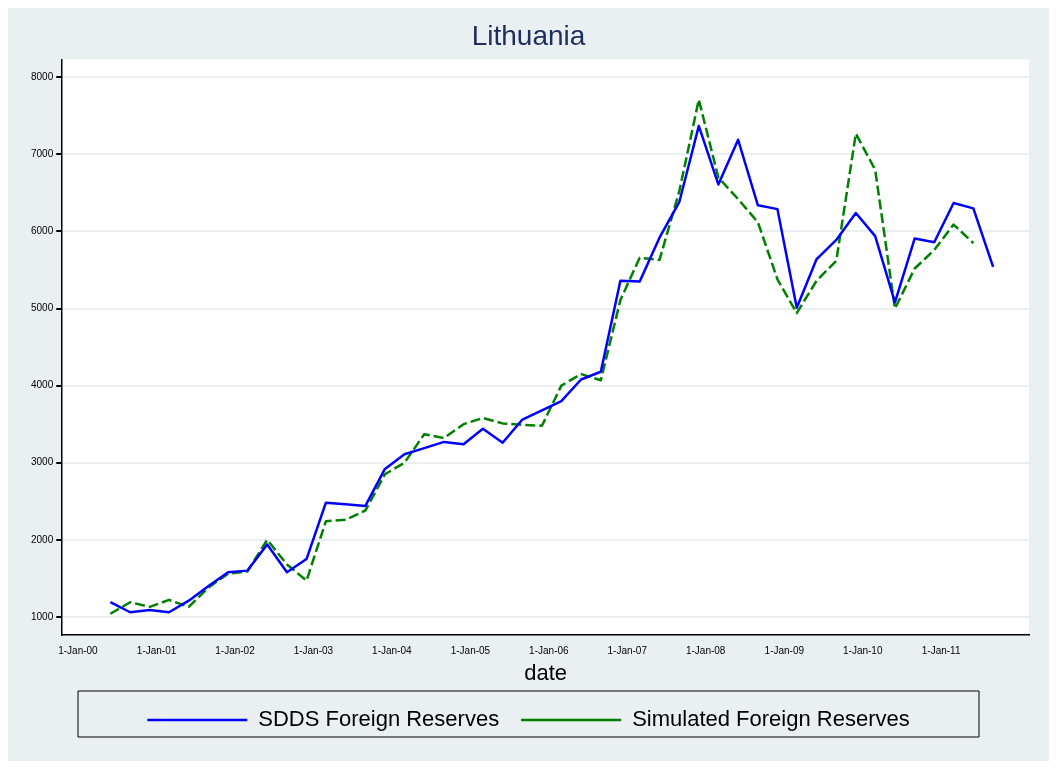 Image resolution: width=1057 pixels, height=769 pixels. Describe the element at coordinates (42, 385) in the screenshot. I see `y-tick-label: 4000` at that location.